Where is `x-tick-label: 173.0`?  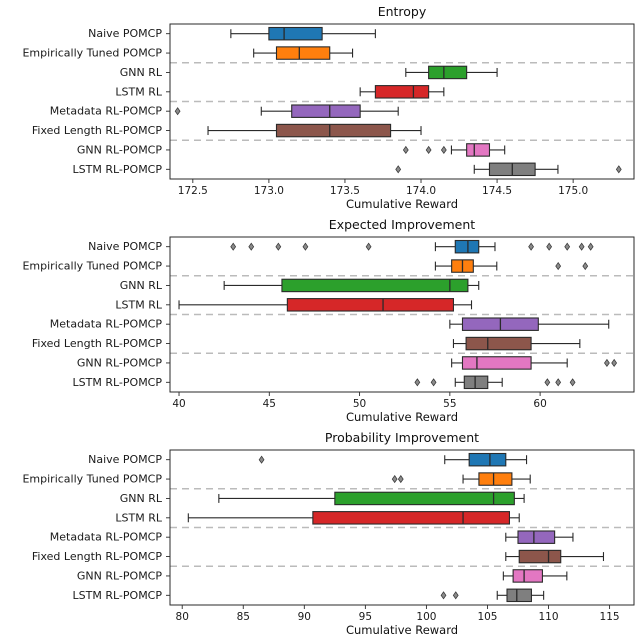
x-tick-label: 173.0 is located at coordinates (269, 191).